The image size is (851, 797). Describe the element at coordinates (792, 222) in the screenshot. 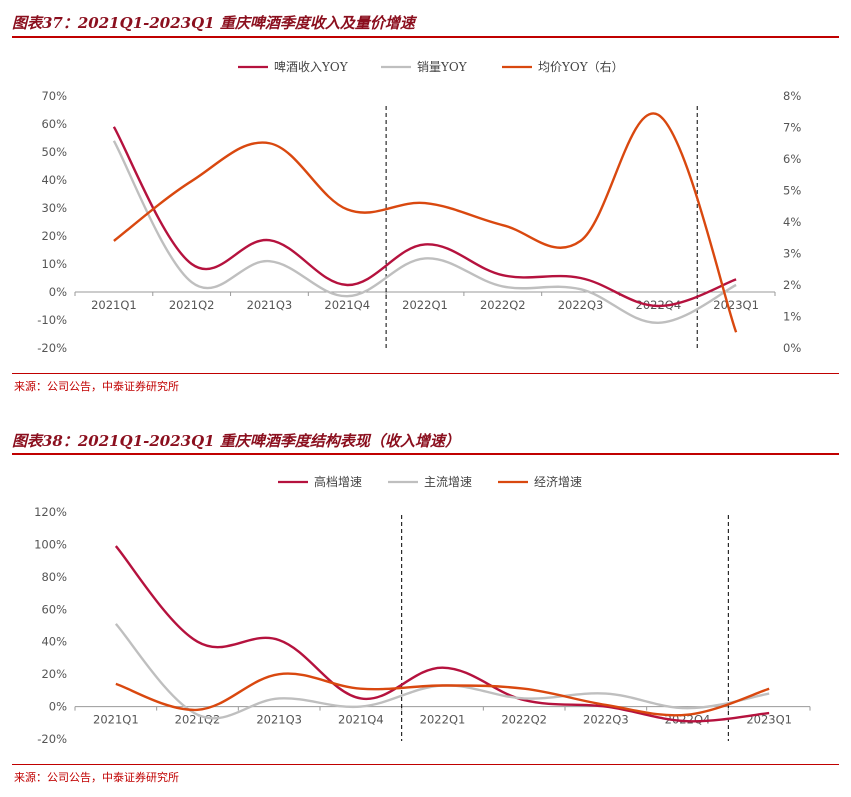

I see `y2-tick-label: 4%` at that location.